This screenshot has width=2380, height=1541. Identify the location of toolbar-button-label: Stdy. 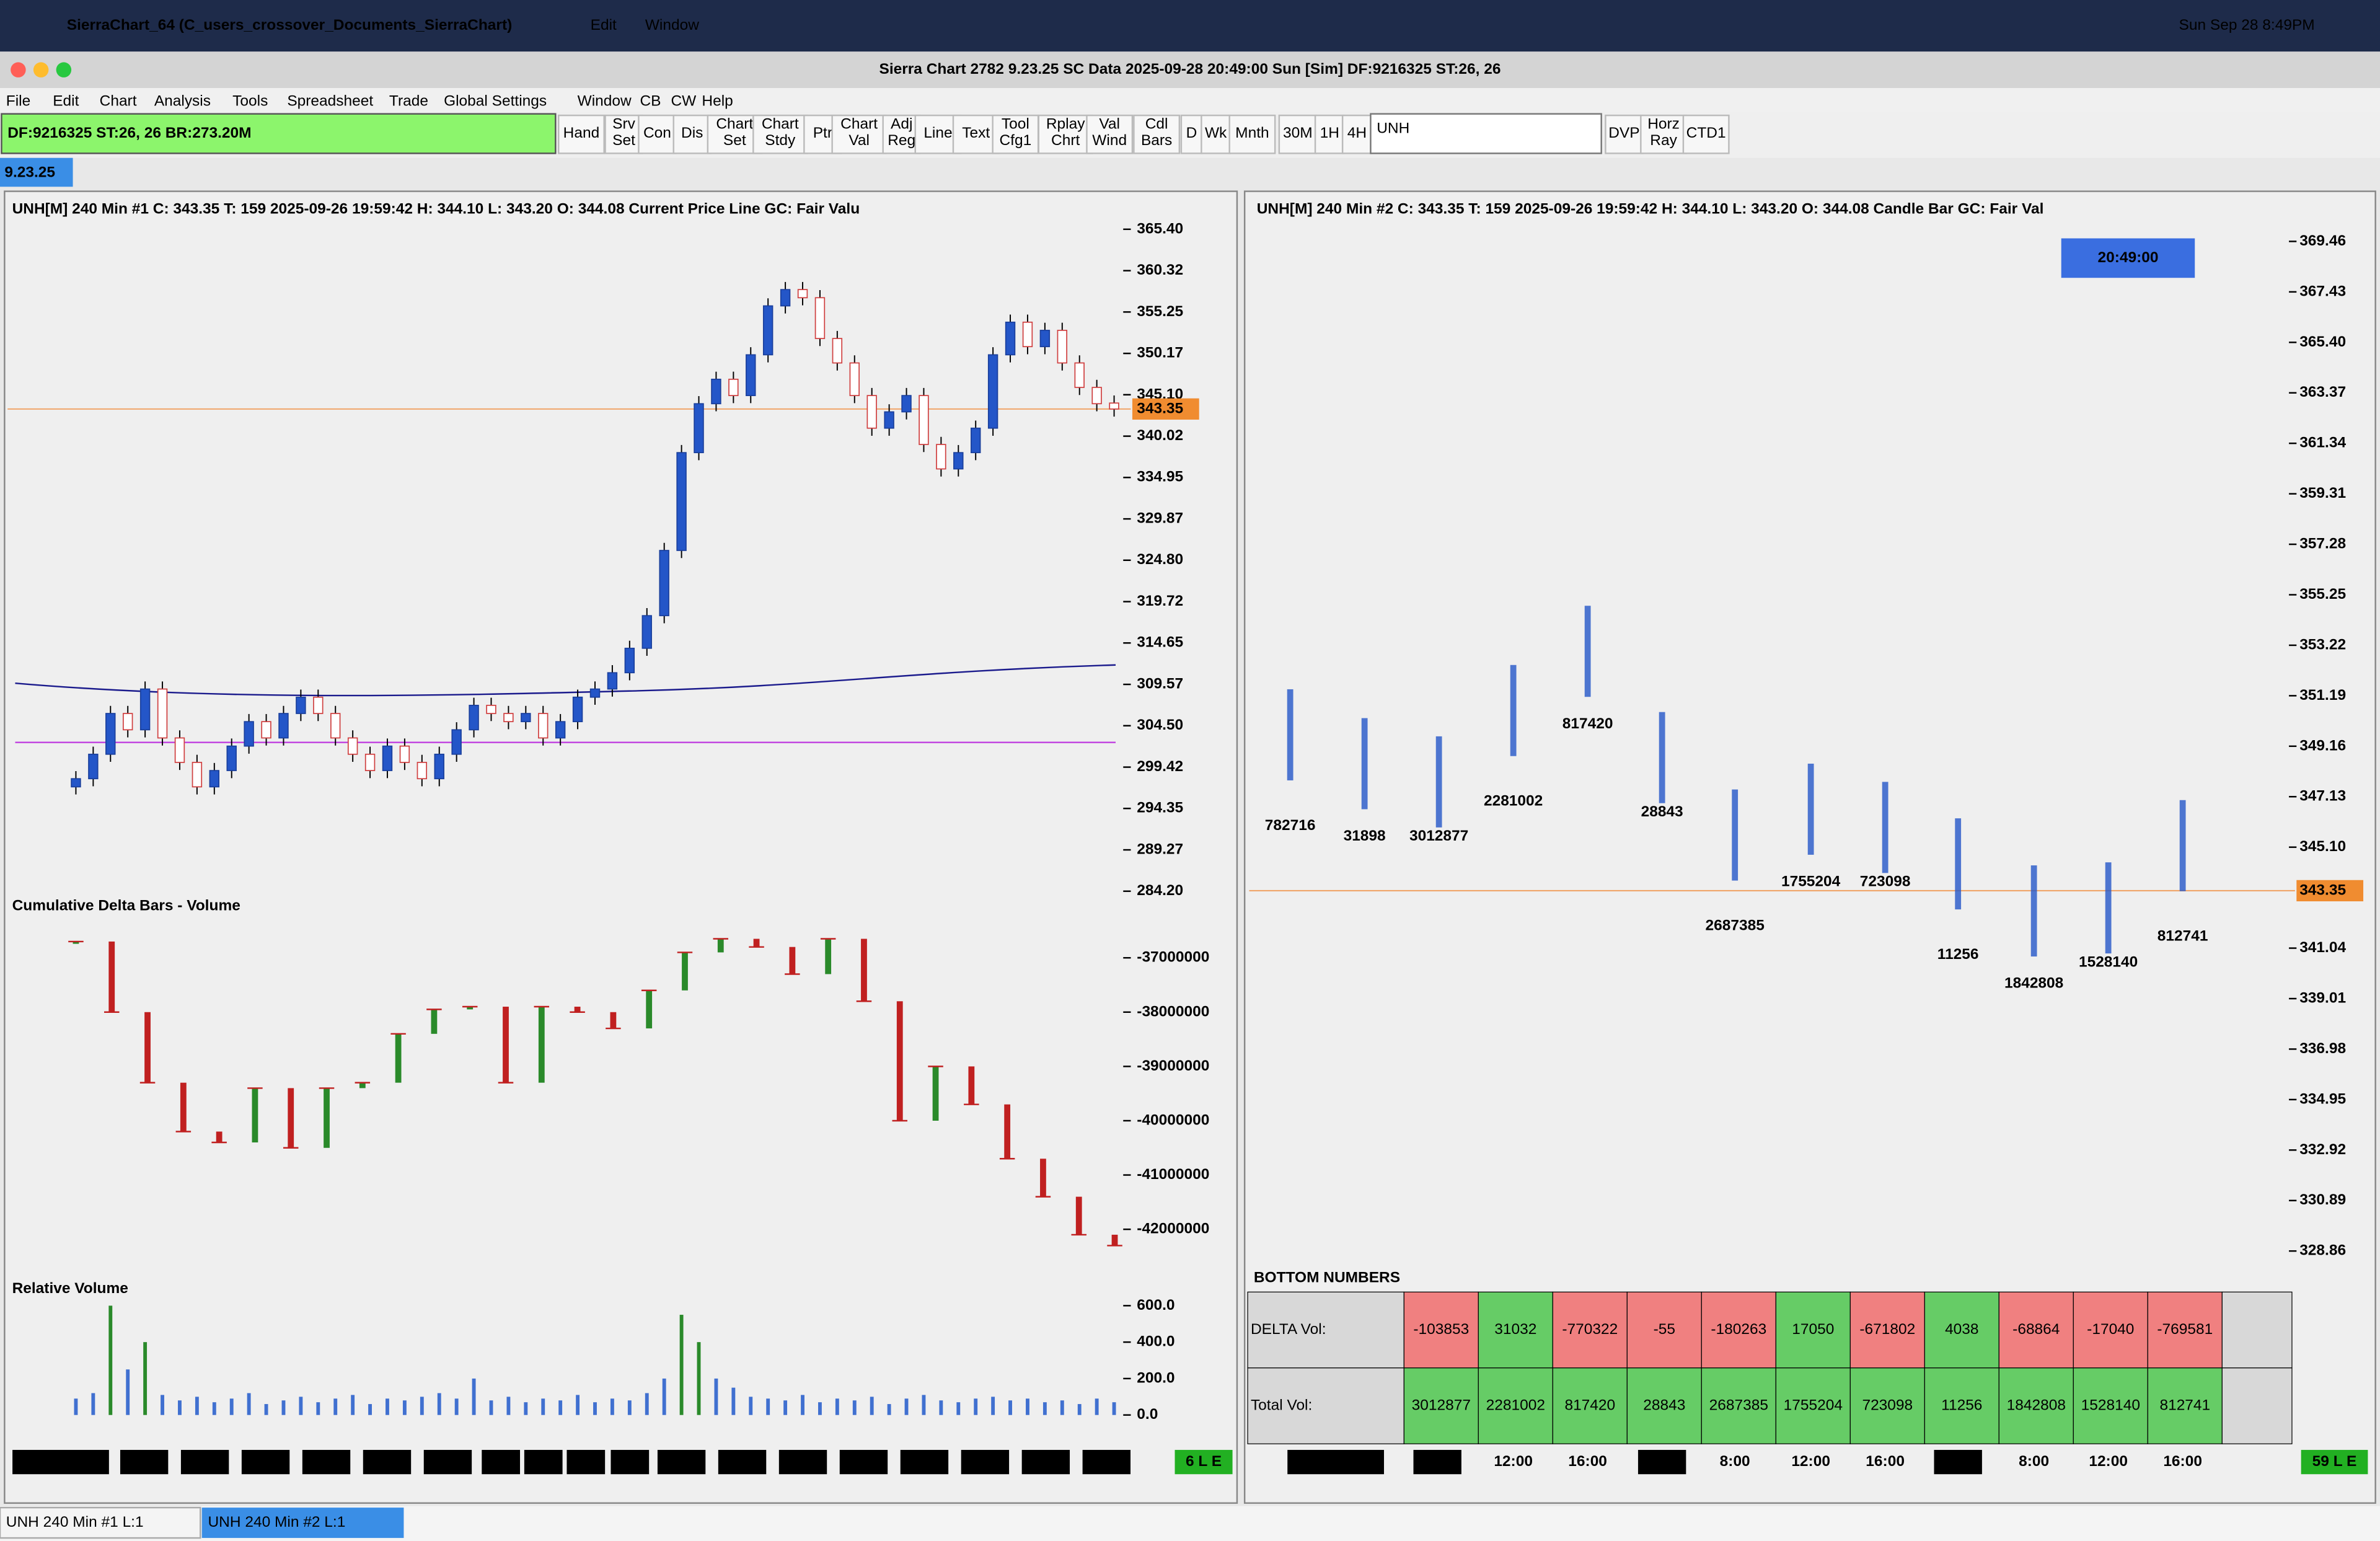
(780, 140).